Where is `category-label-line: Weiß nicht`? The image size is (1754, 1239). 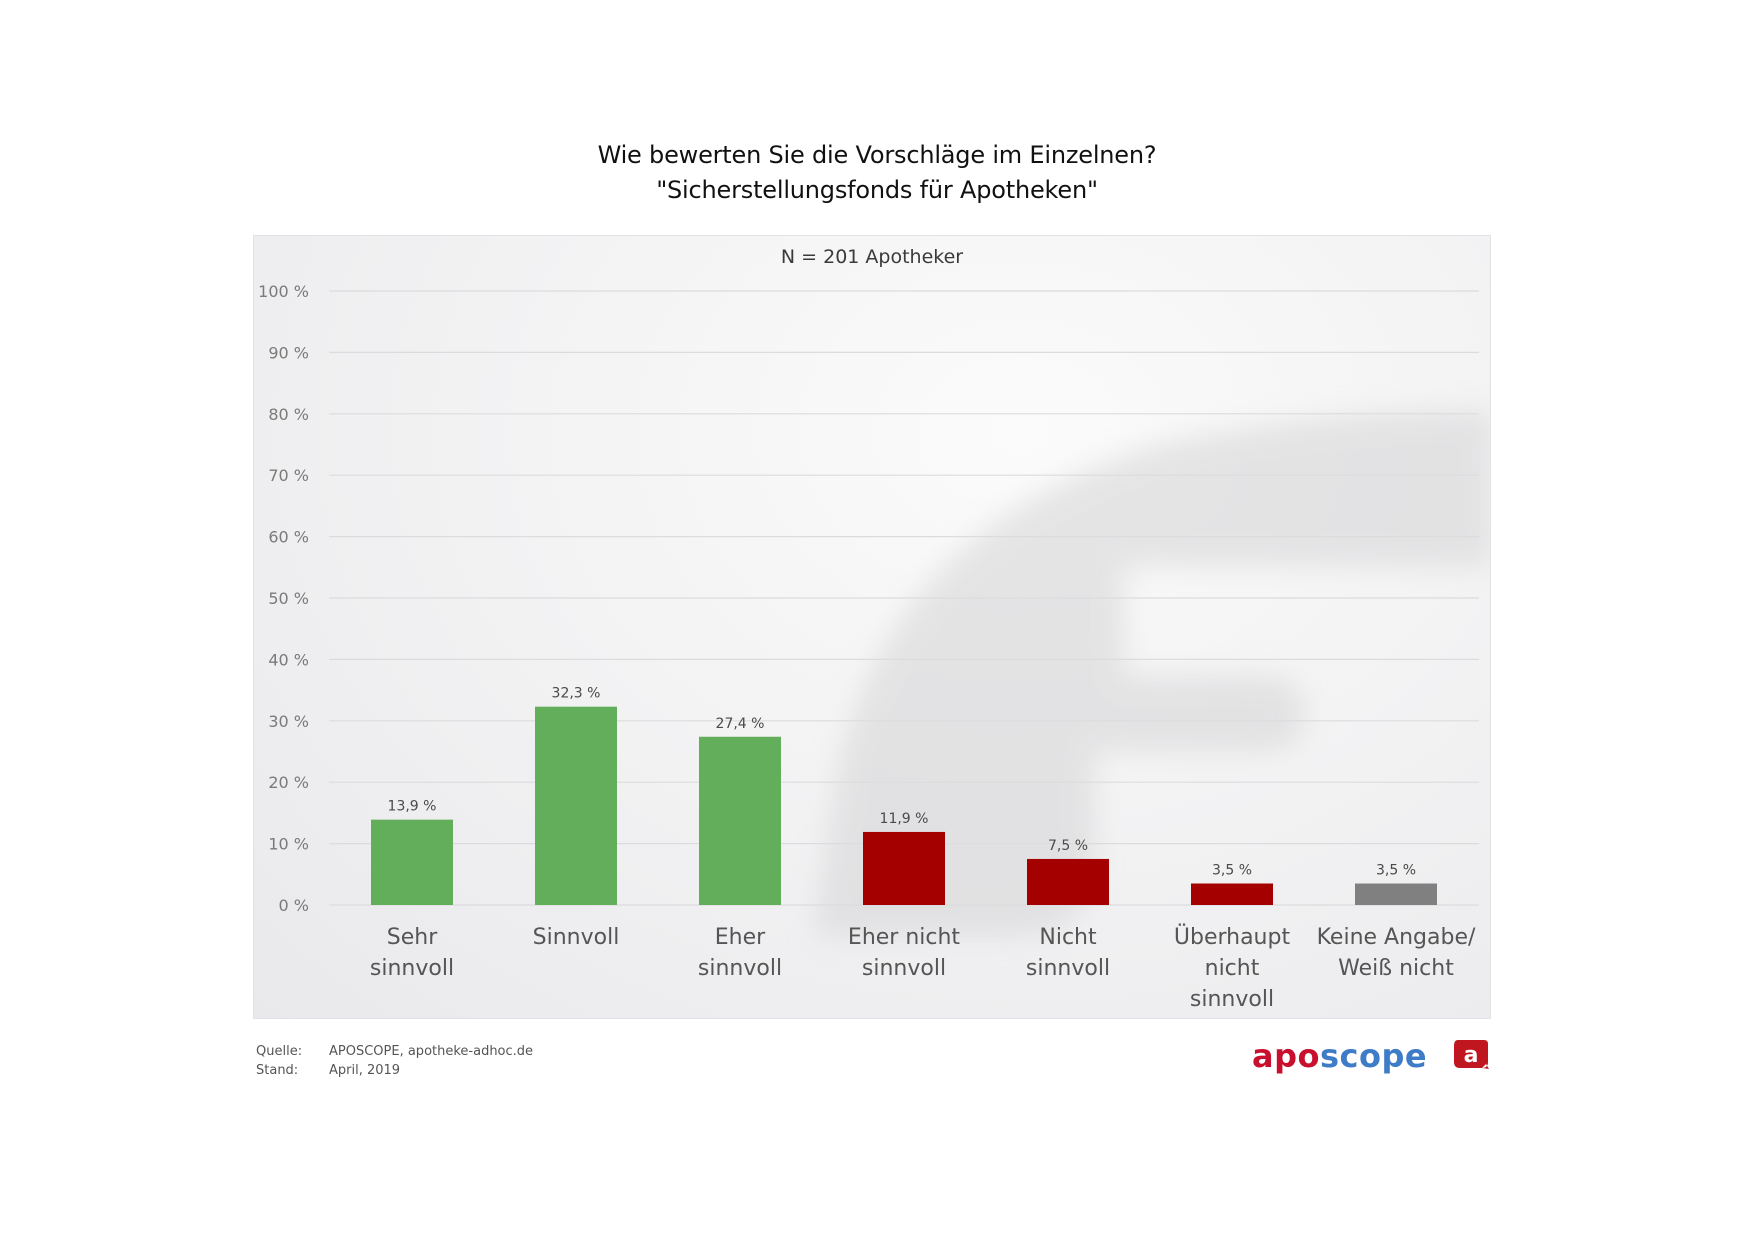
category-label-line: Weiß nicht is located at coordinates (1396, 968).